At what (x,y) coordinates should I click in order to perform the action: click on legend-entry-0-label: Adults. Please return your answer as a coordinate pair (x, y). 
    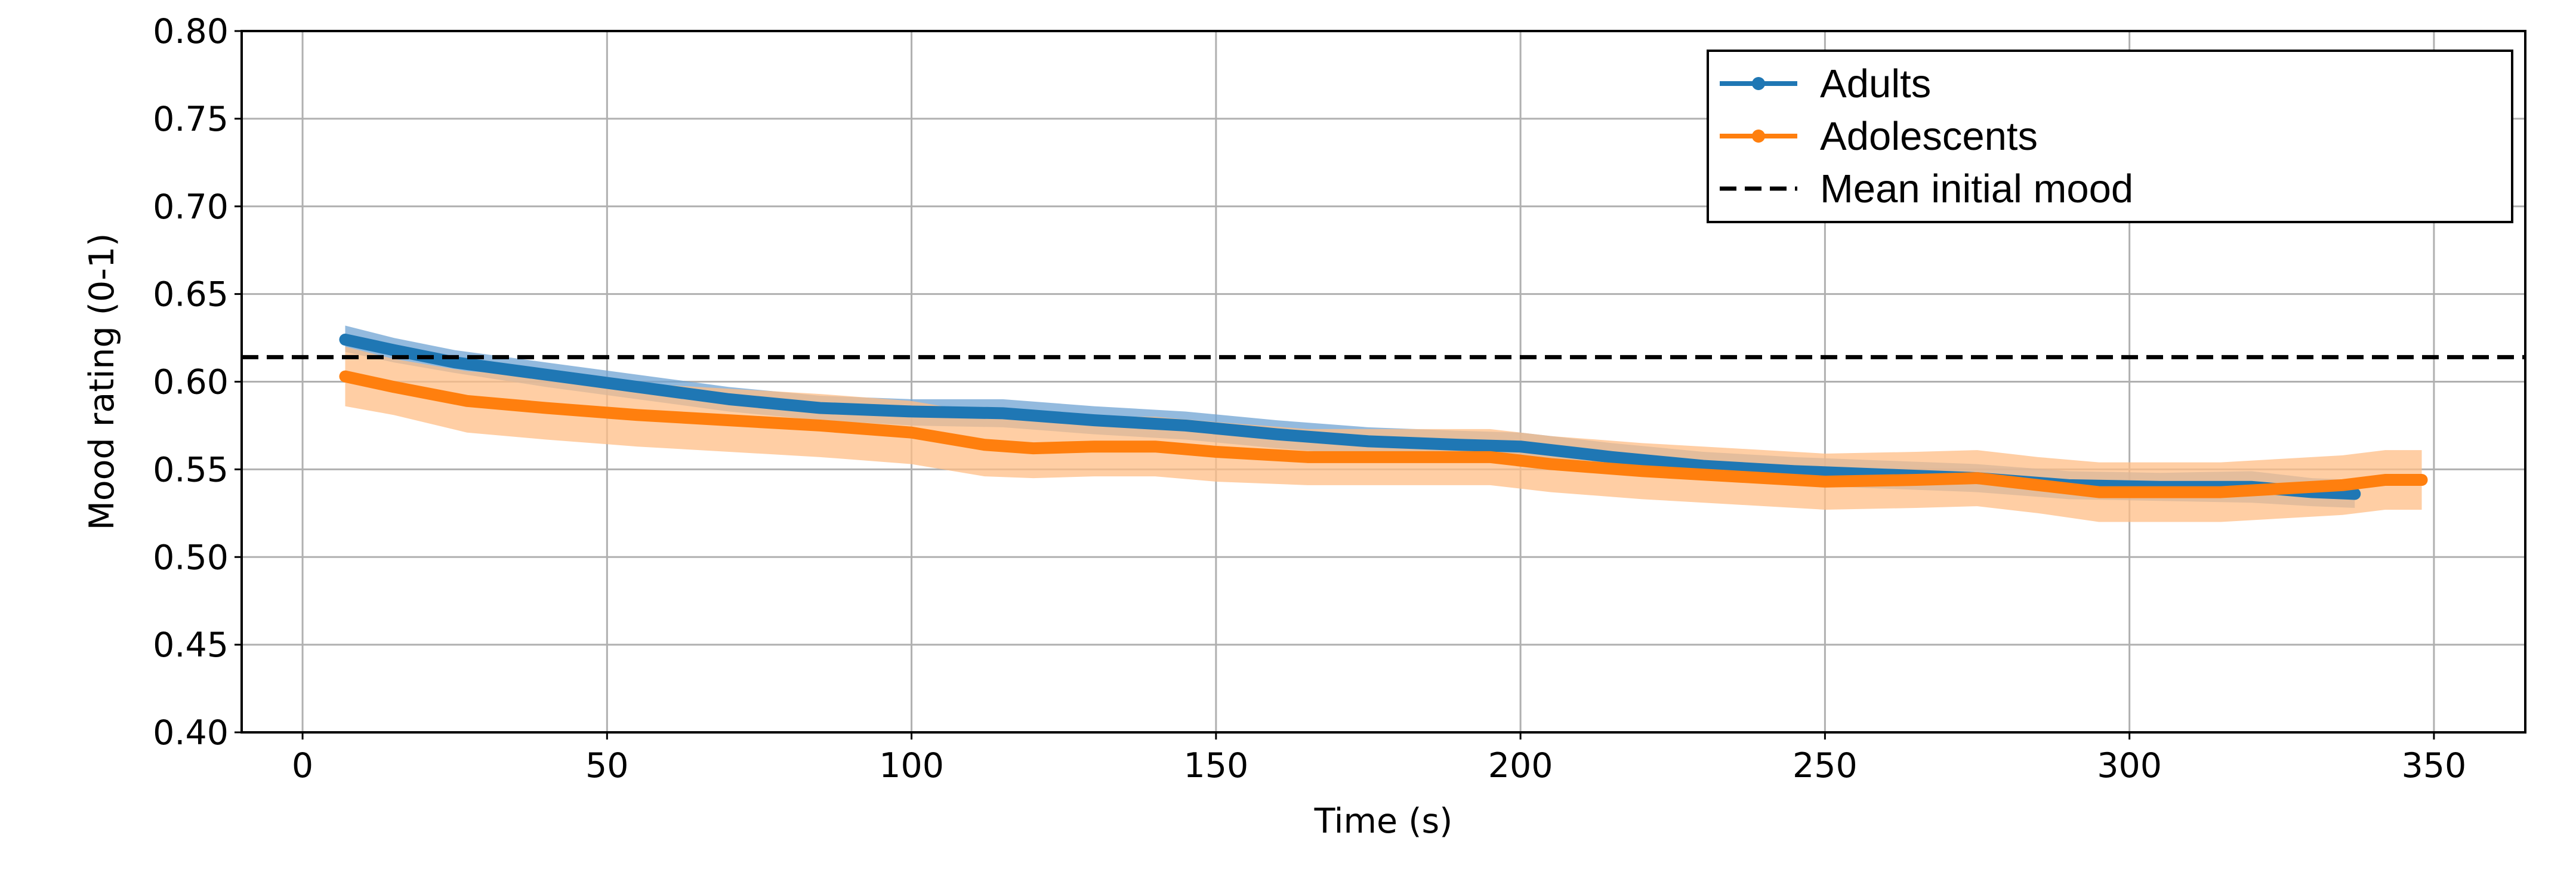
    Looking at the image, I should click on (1875, 84).